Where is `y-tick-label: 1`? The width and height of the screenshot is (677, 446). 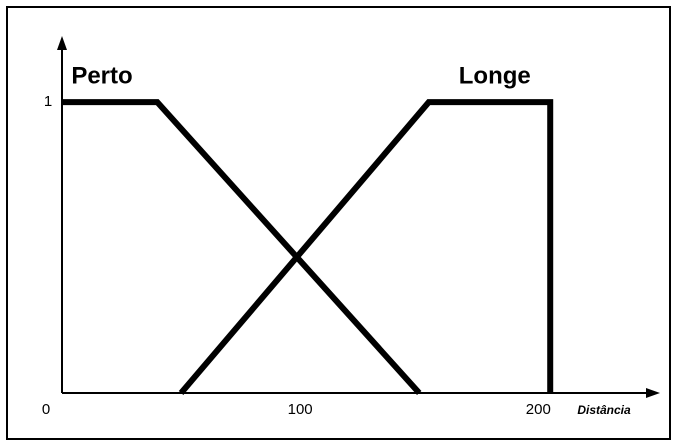 y-tick-label: 1 is located at coordinates (48, 101).